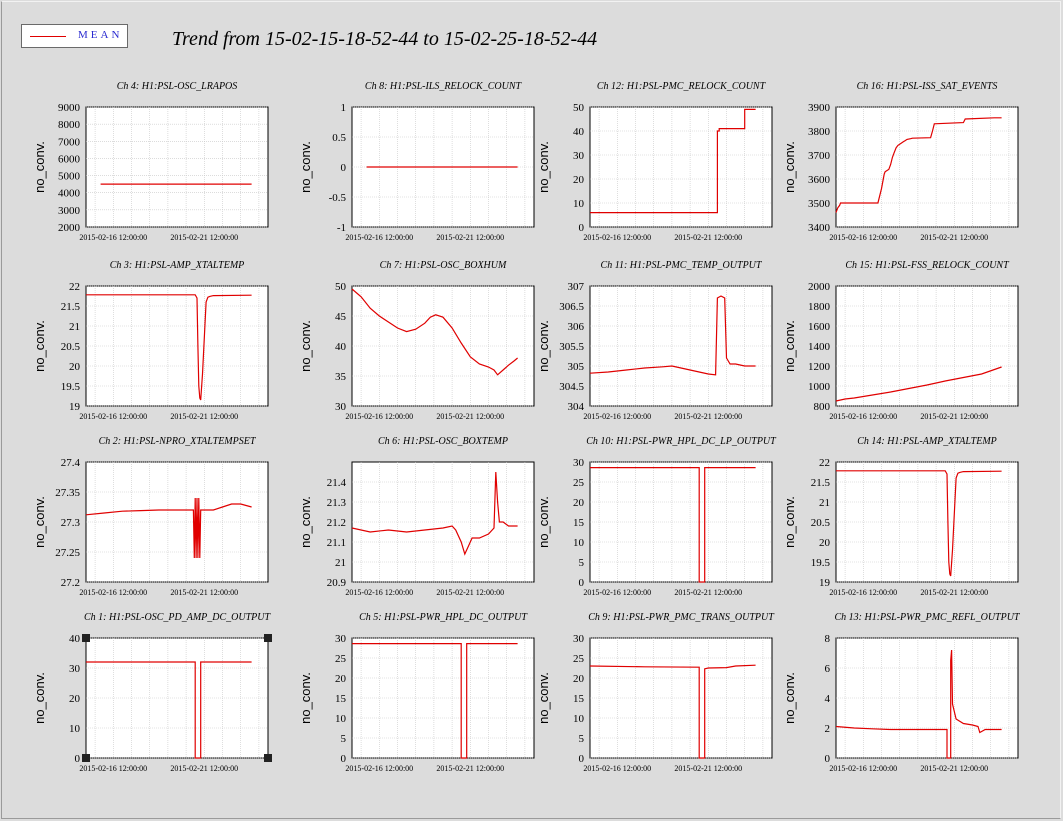 This screenshot has width=1063, height=821. What do you see at coordinates (100, 35) in the screenshot?
I see `legend-label: MEAN` at bounding box center [100, 35].